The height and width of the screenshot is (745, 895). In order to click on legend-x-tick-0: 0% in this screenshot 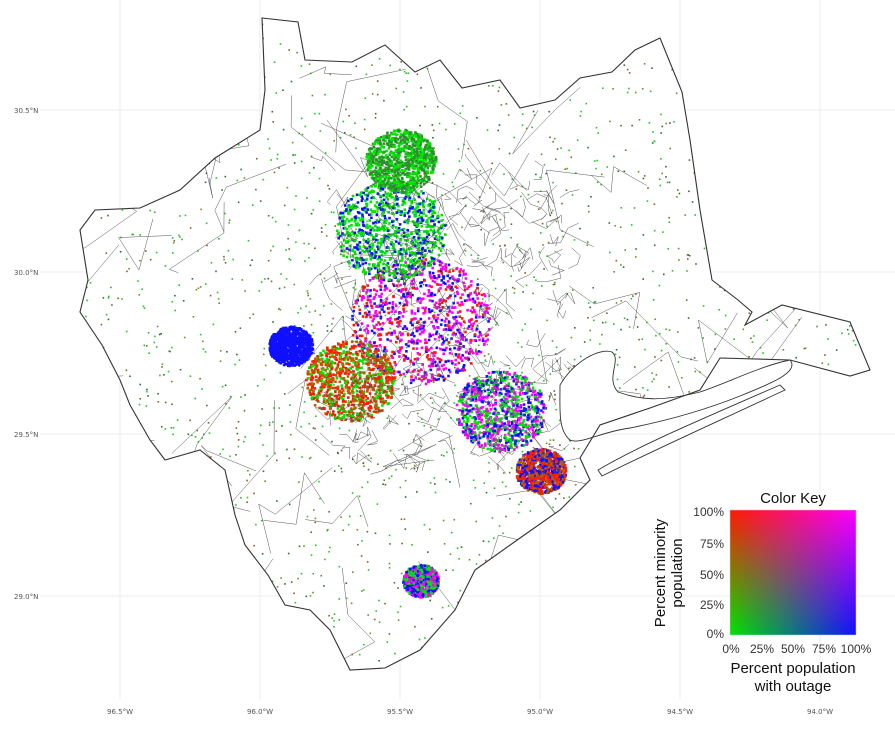, I will do `click(731, 649)`.